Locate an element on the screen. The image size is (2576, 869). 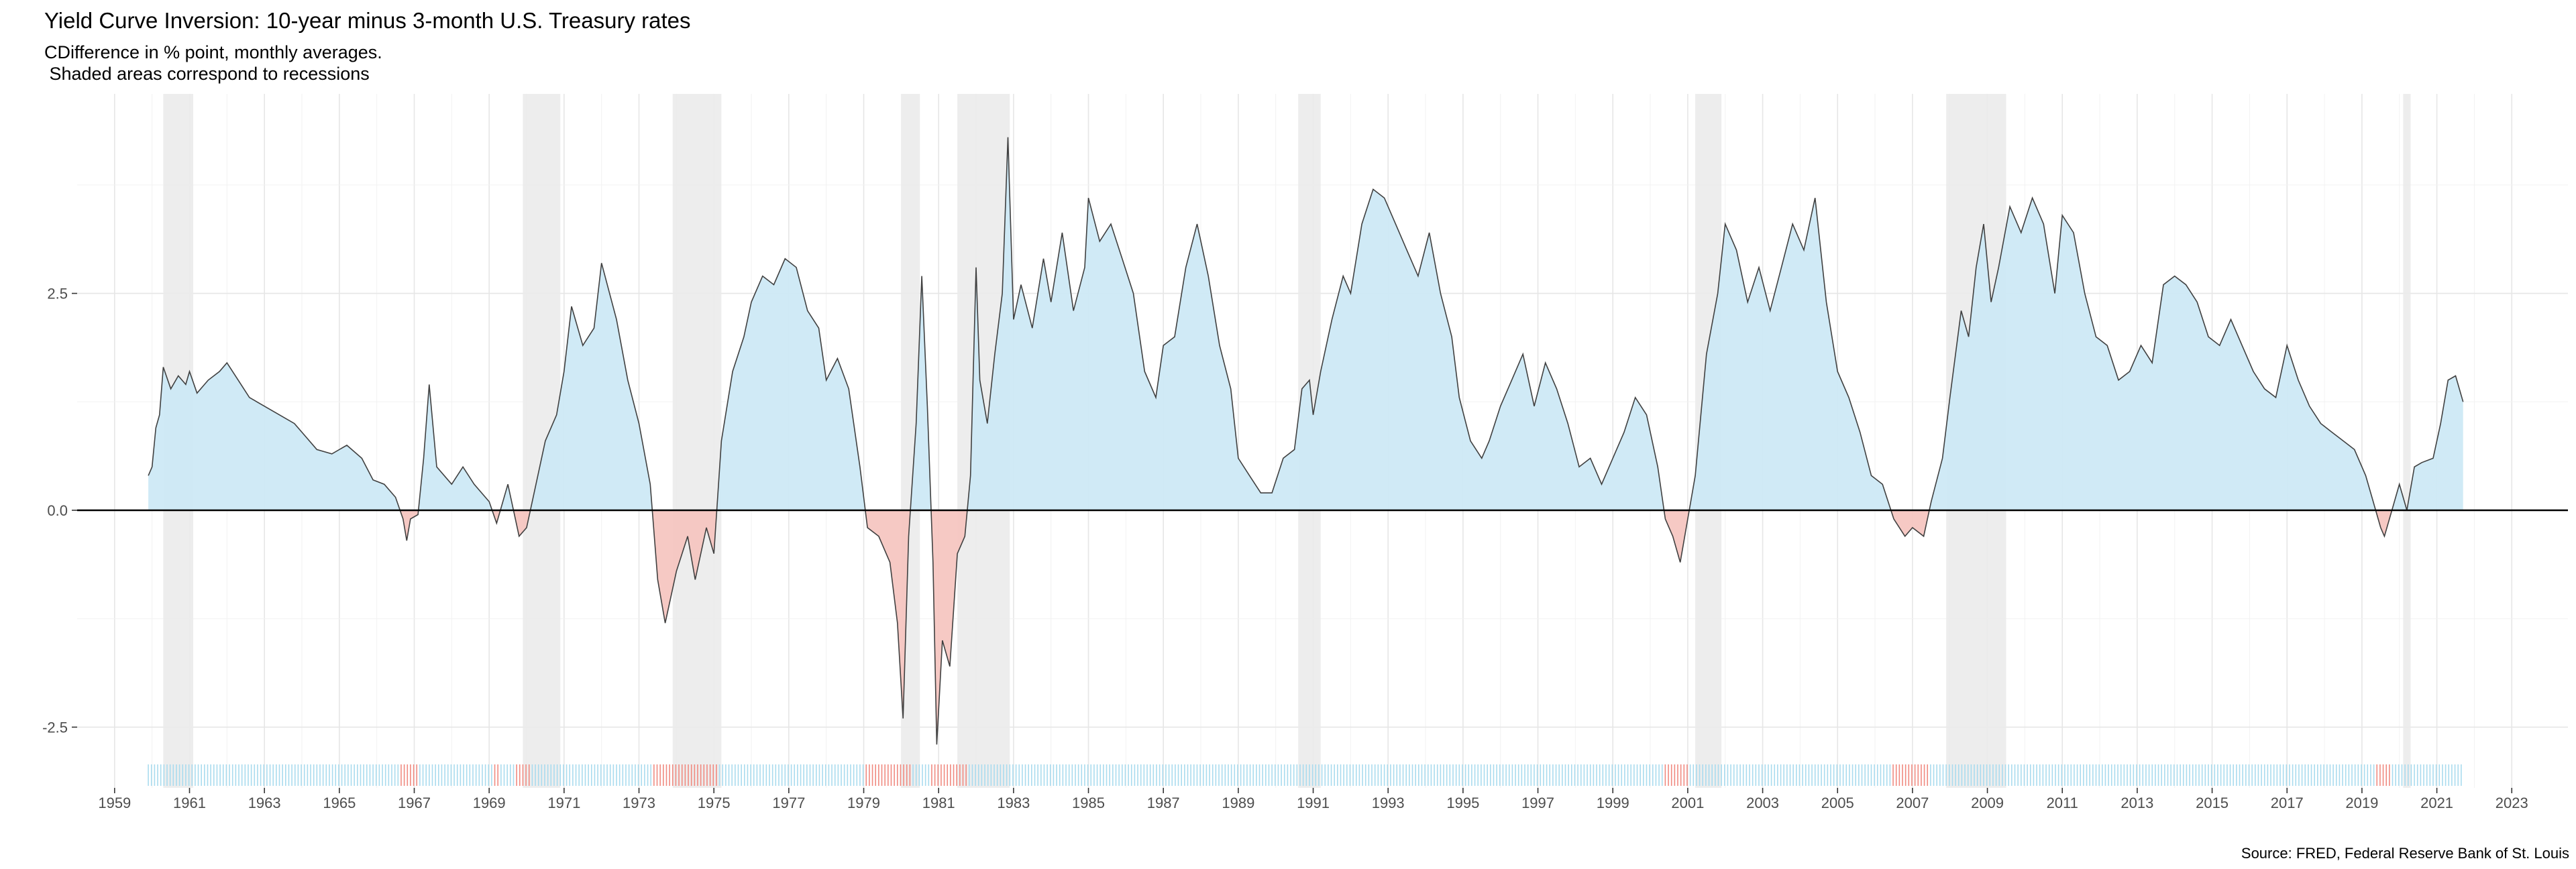
x-tick-label: 2015 is located at coordinates (2212, 803).